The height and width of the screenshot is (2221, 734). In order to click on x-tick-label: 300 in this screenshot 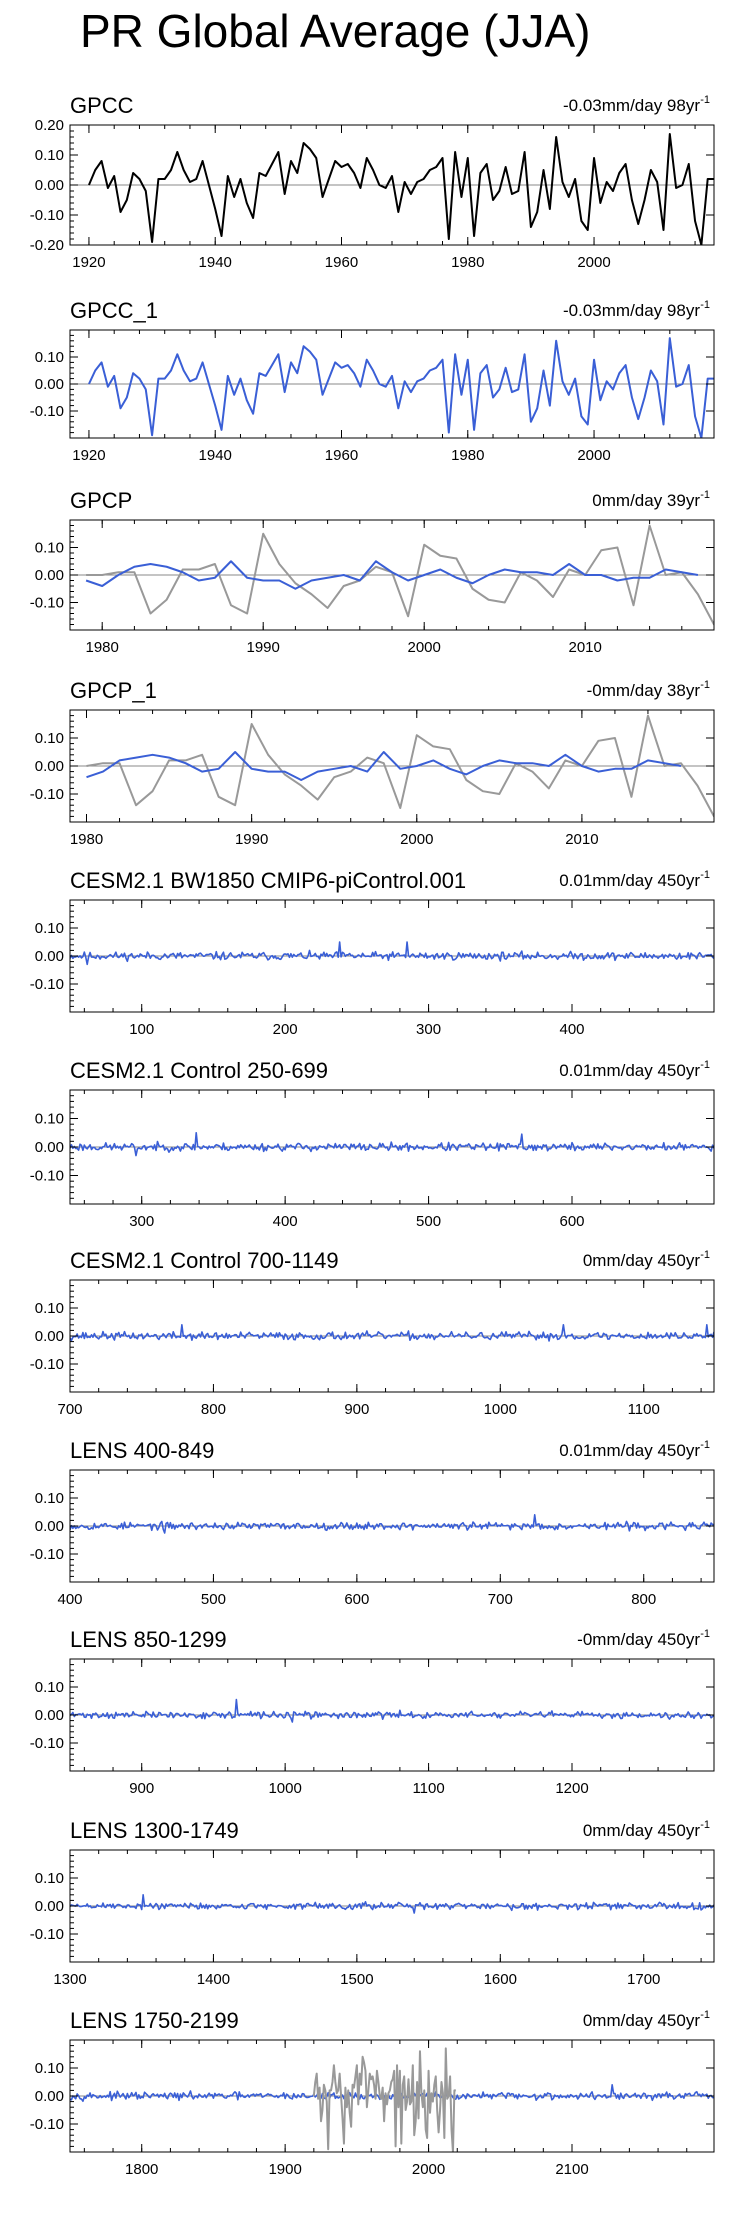, I will do `click(428, 1029)`.